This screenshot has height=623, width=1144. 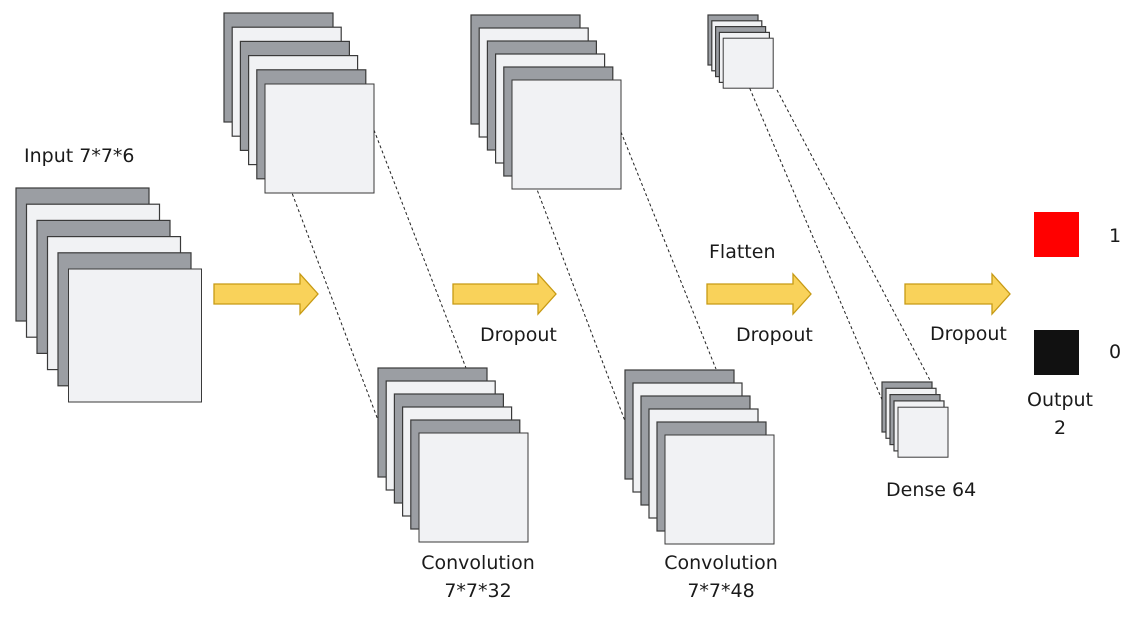 I want to click on input-stack, so click(x=108, y=295).